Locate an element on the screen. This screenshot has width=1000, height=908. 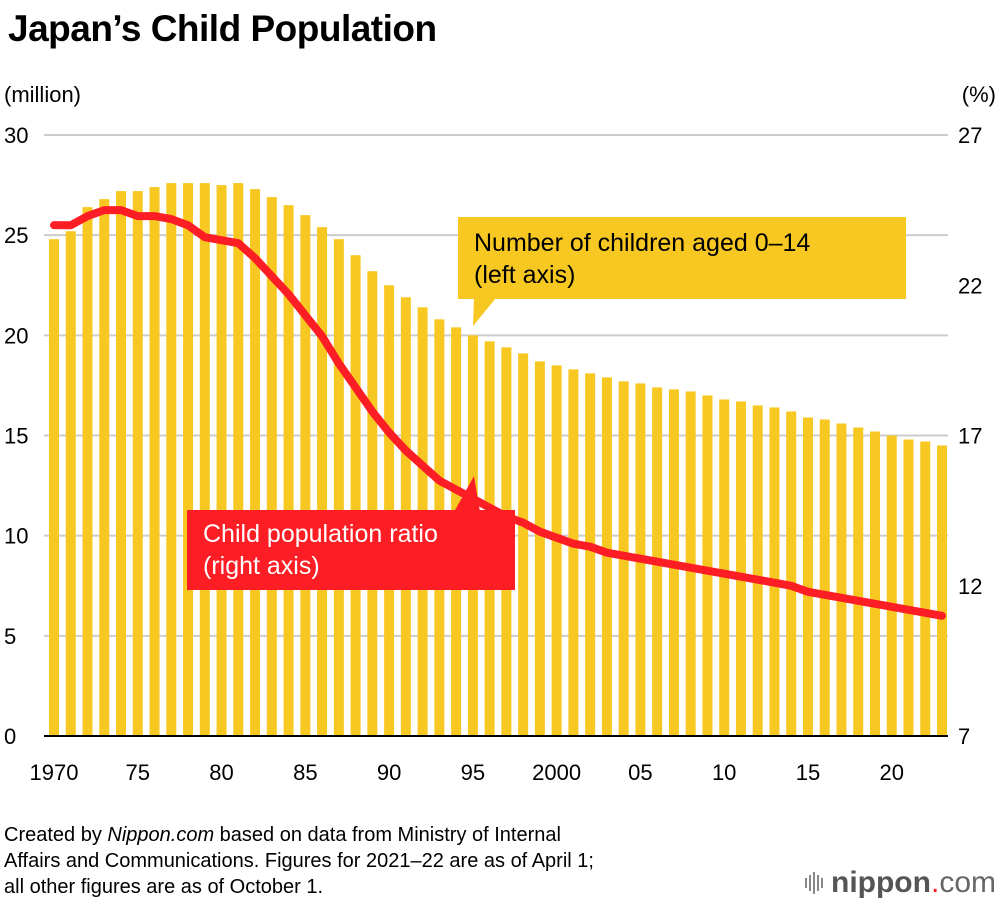
logo-name: nippon is located at coordinates (881, 882).